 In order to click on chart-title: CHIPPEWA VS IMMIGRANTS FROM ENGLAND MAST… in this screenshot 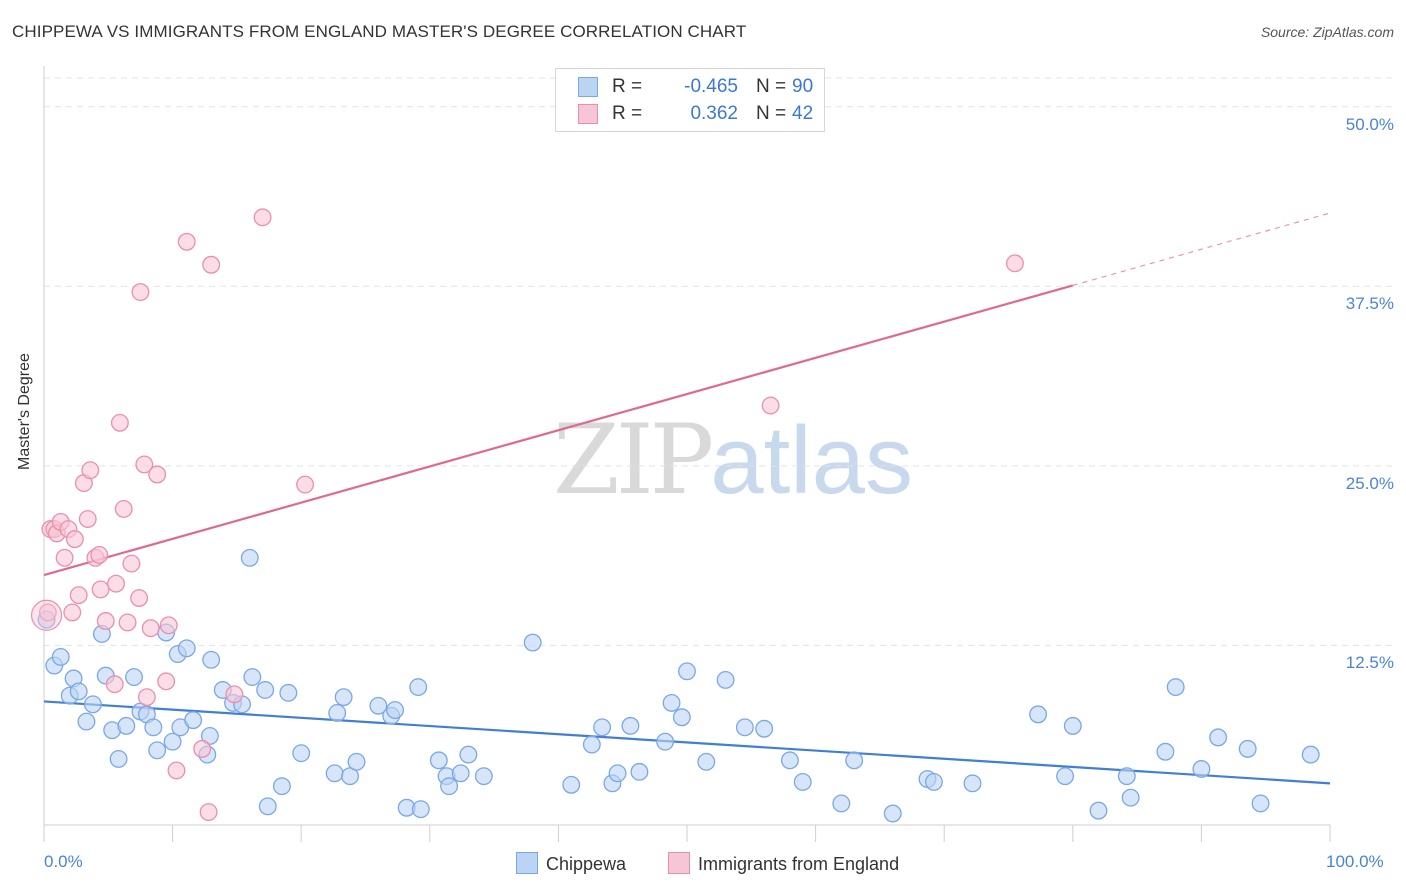, I will do `click(379, 31)`.